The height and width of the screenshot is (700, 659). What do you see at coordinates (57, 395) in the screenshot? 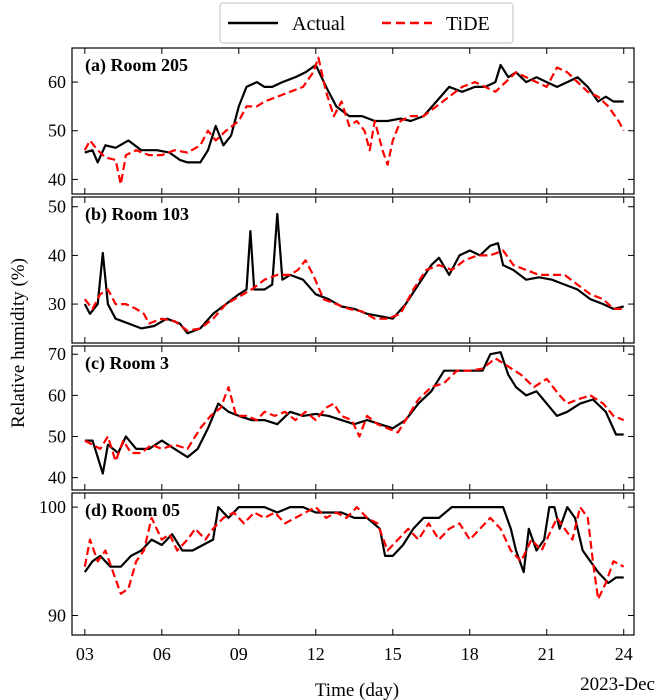
I see `y-tick-label-3-2: 60` at bounding box center [57, 395].